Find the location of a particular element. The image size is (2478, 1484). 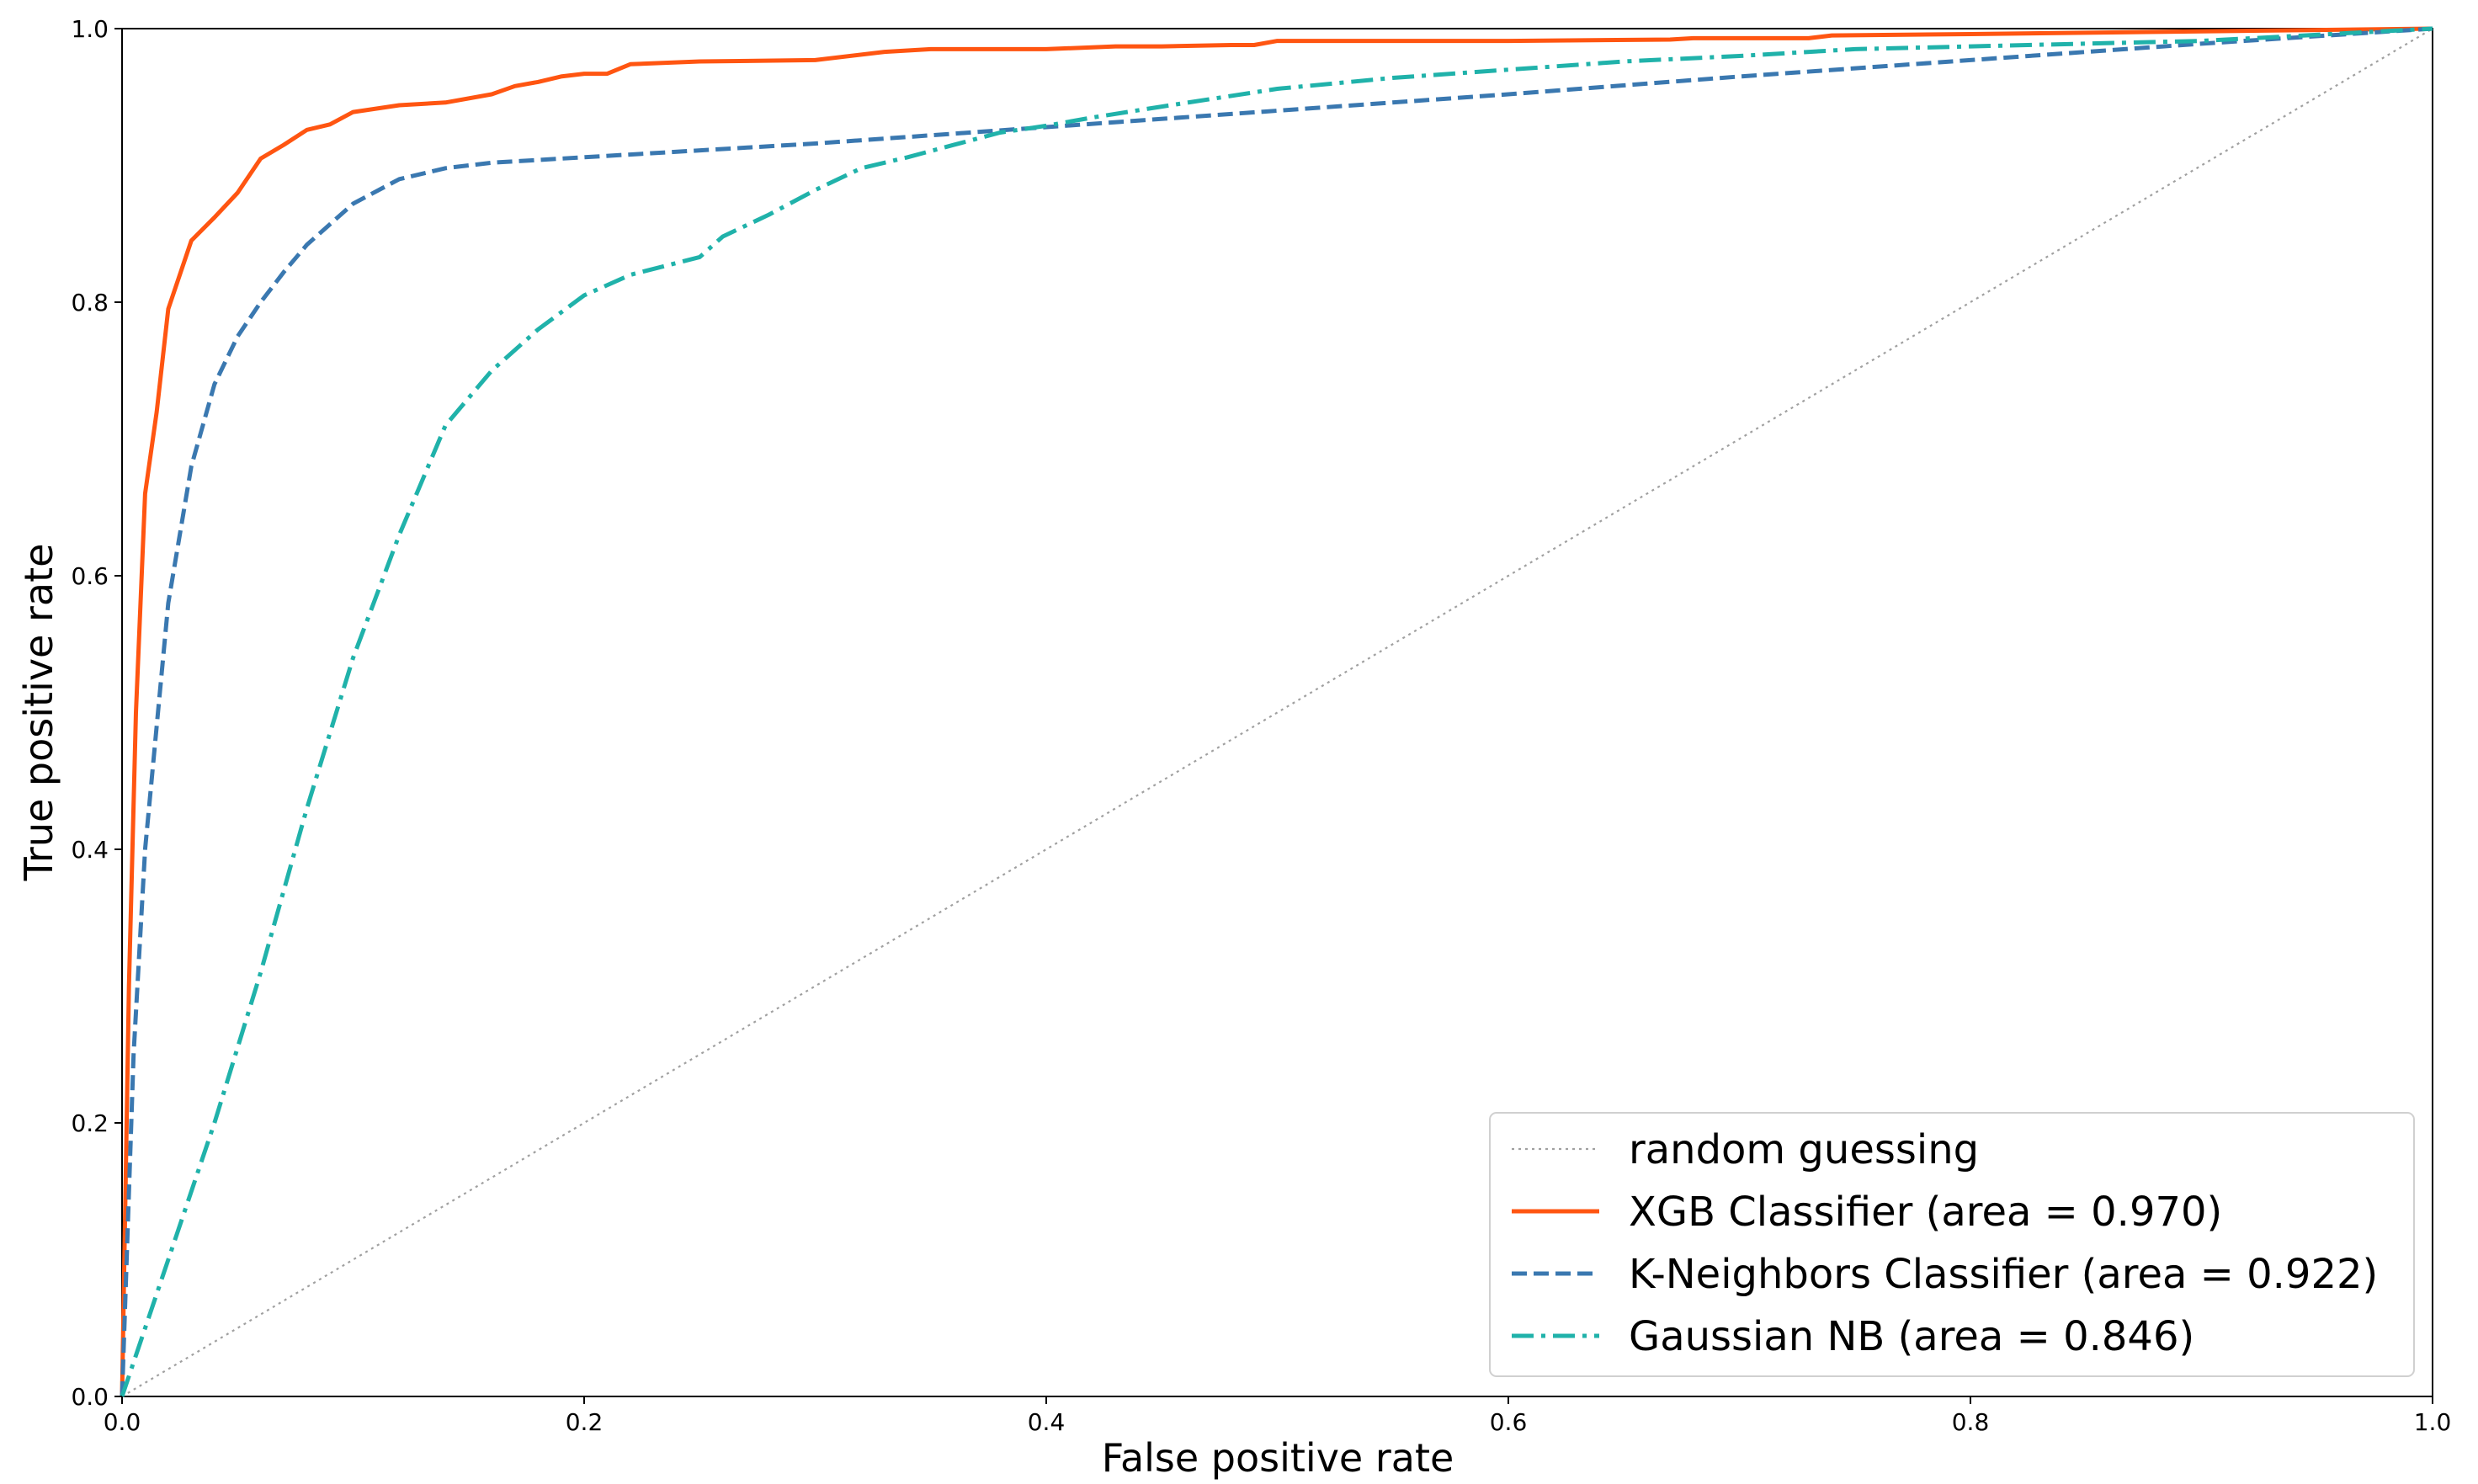

legend-label-3: Gaussian NB (area = 0.846) is located at coordinates (1911, 1336).